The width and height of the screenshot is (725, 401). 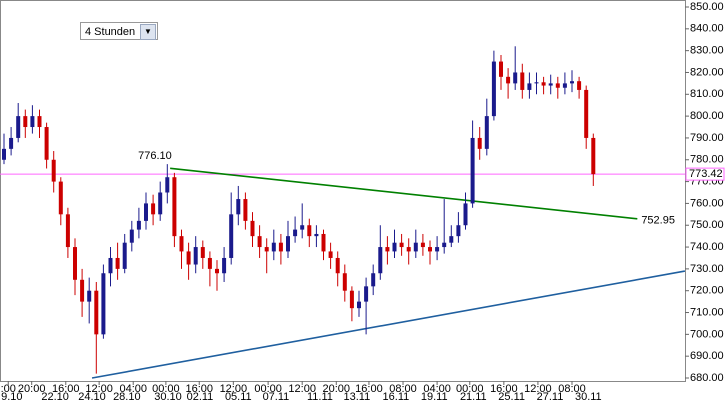 I want to click on y-tick-label: 740.00, so click(x=707, y=247).